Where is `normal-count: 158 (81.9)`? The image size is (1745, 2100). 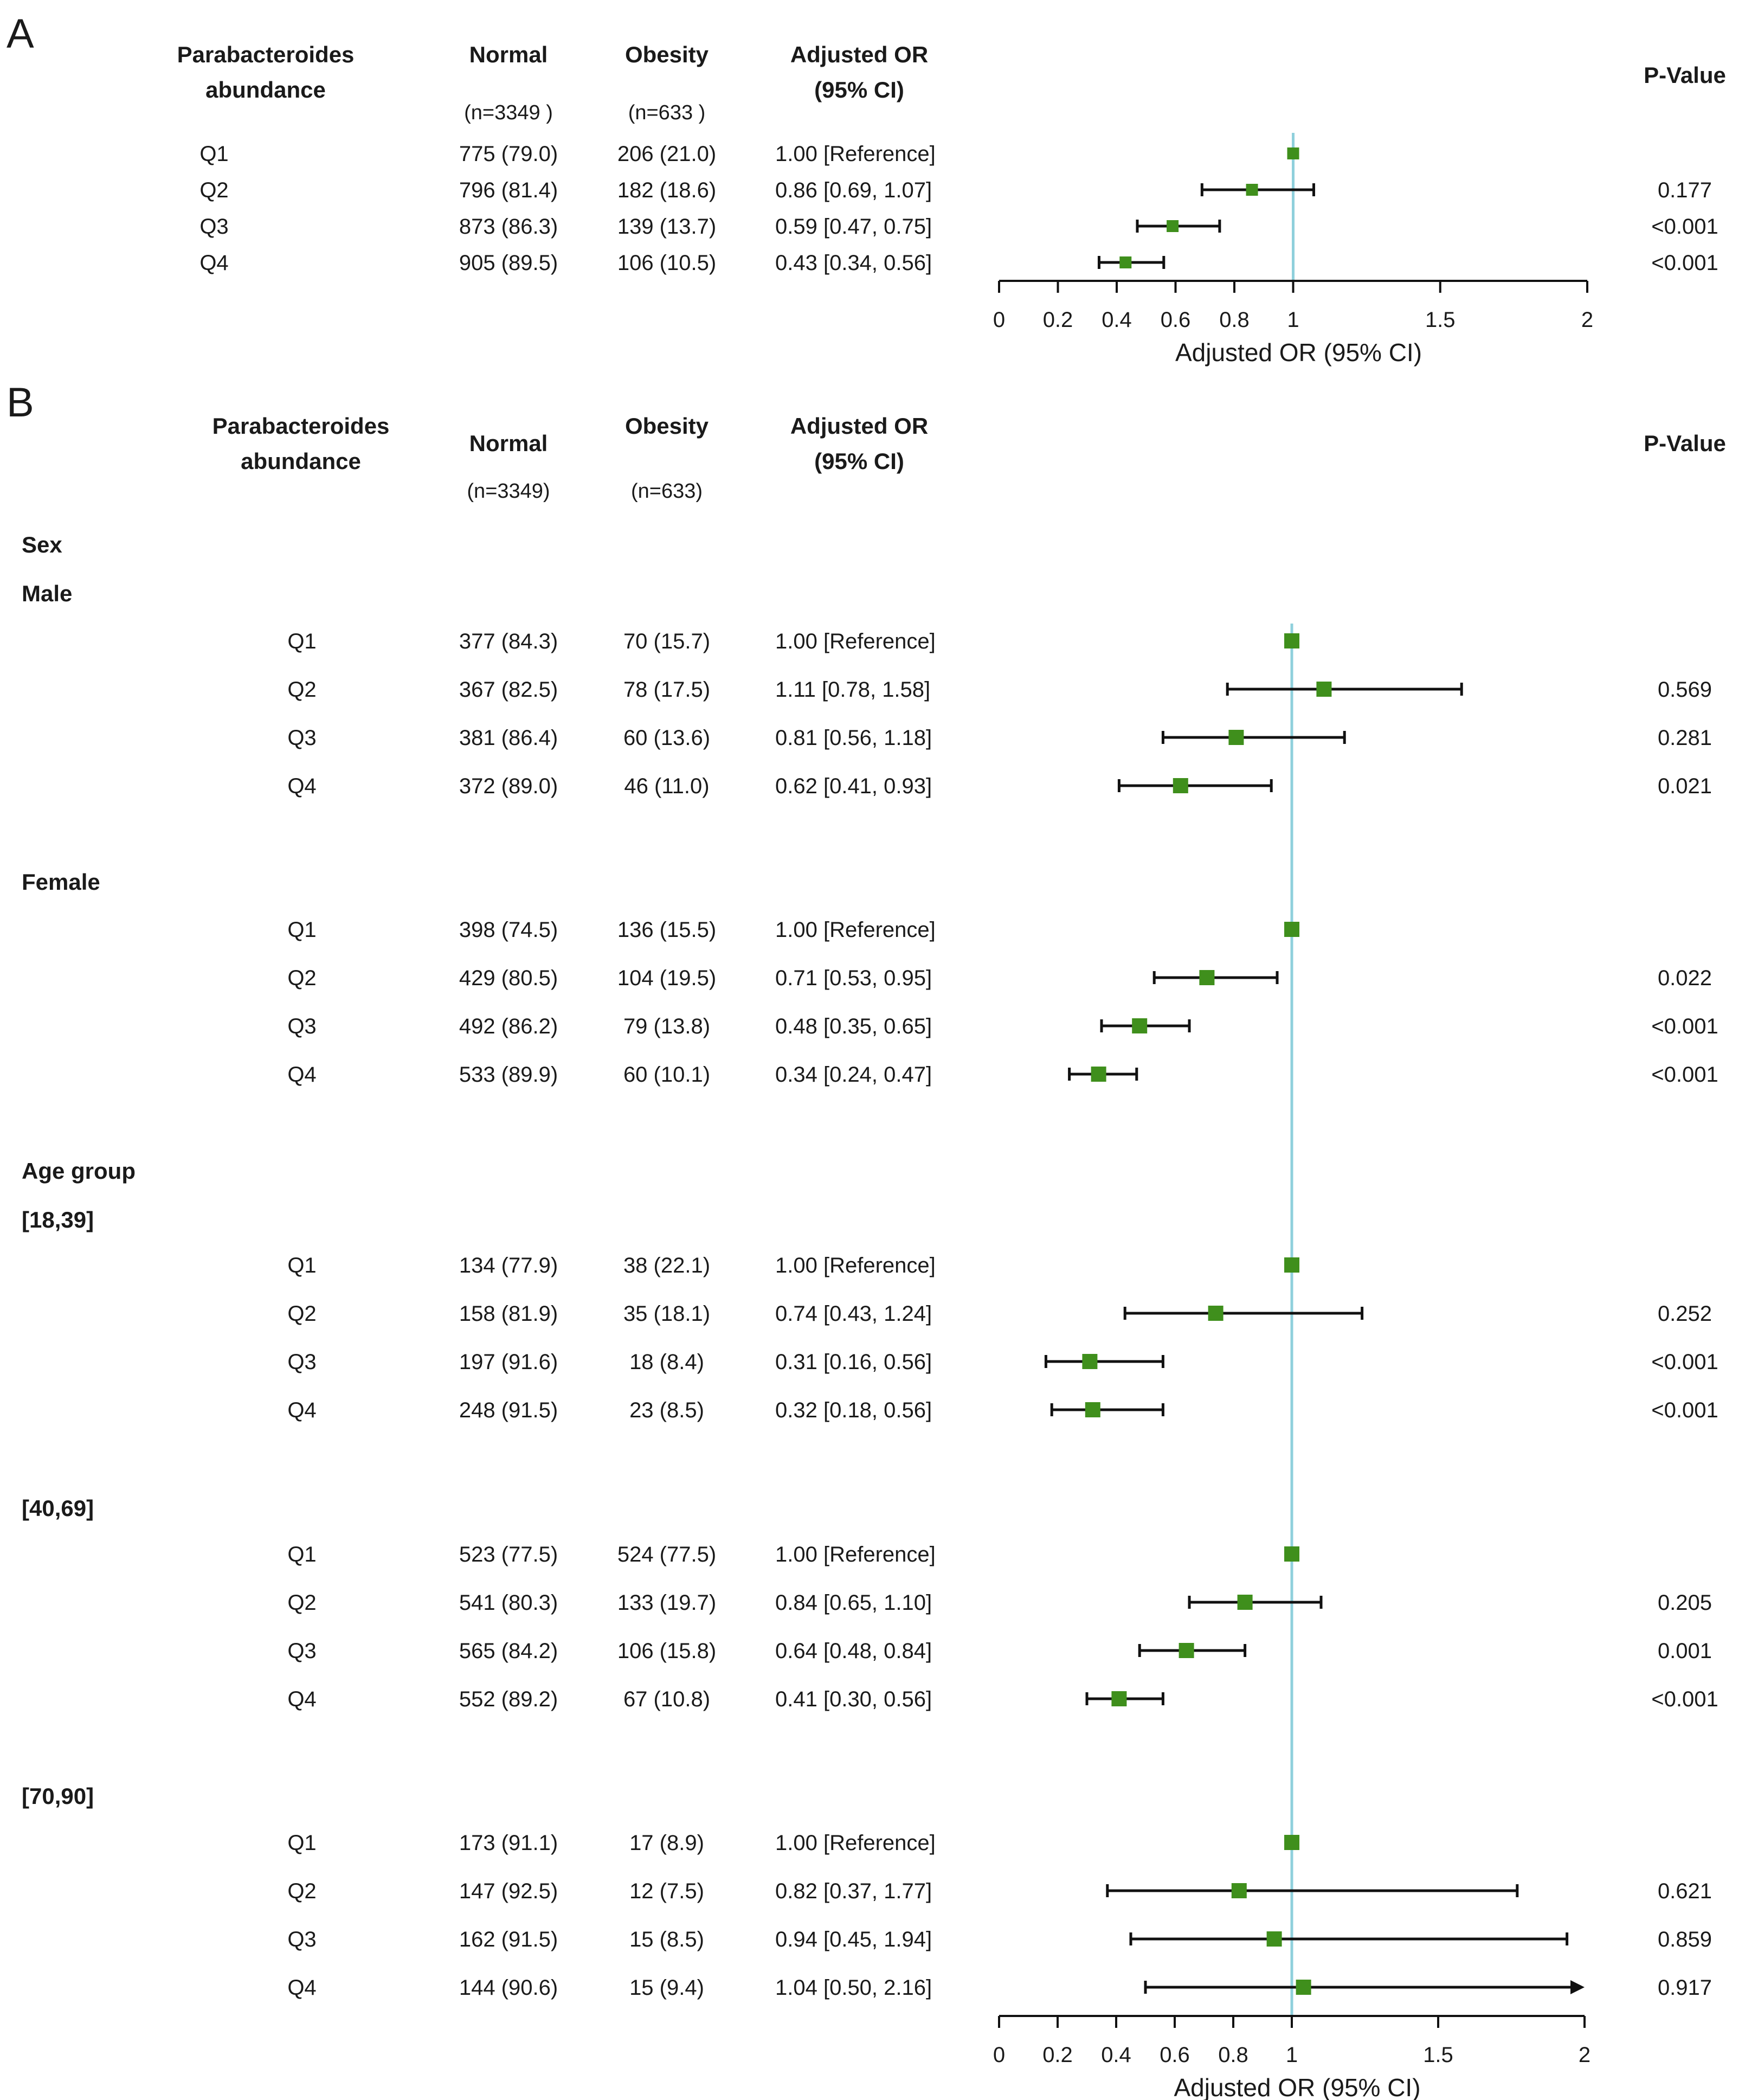 normal-count: 158 (81.9) is located at coordinates (508, 1314).